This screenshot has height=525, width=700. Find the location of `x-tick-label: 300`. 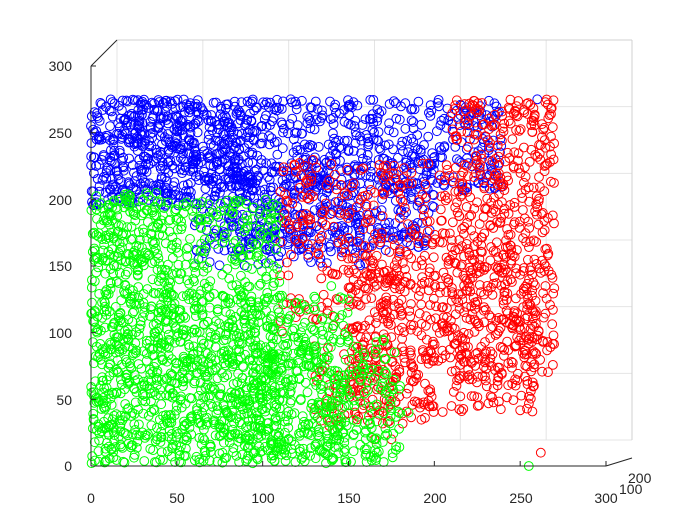

x-tick-label: 300 is located at coordinates (606, 498).